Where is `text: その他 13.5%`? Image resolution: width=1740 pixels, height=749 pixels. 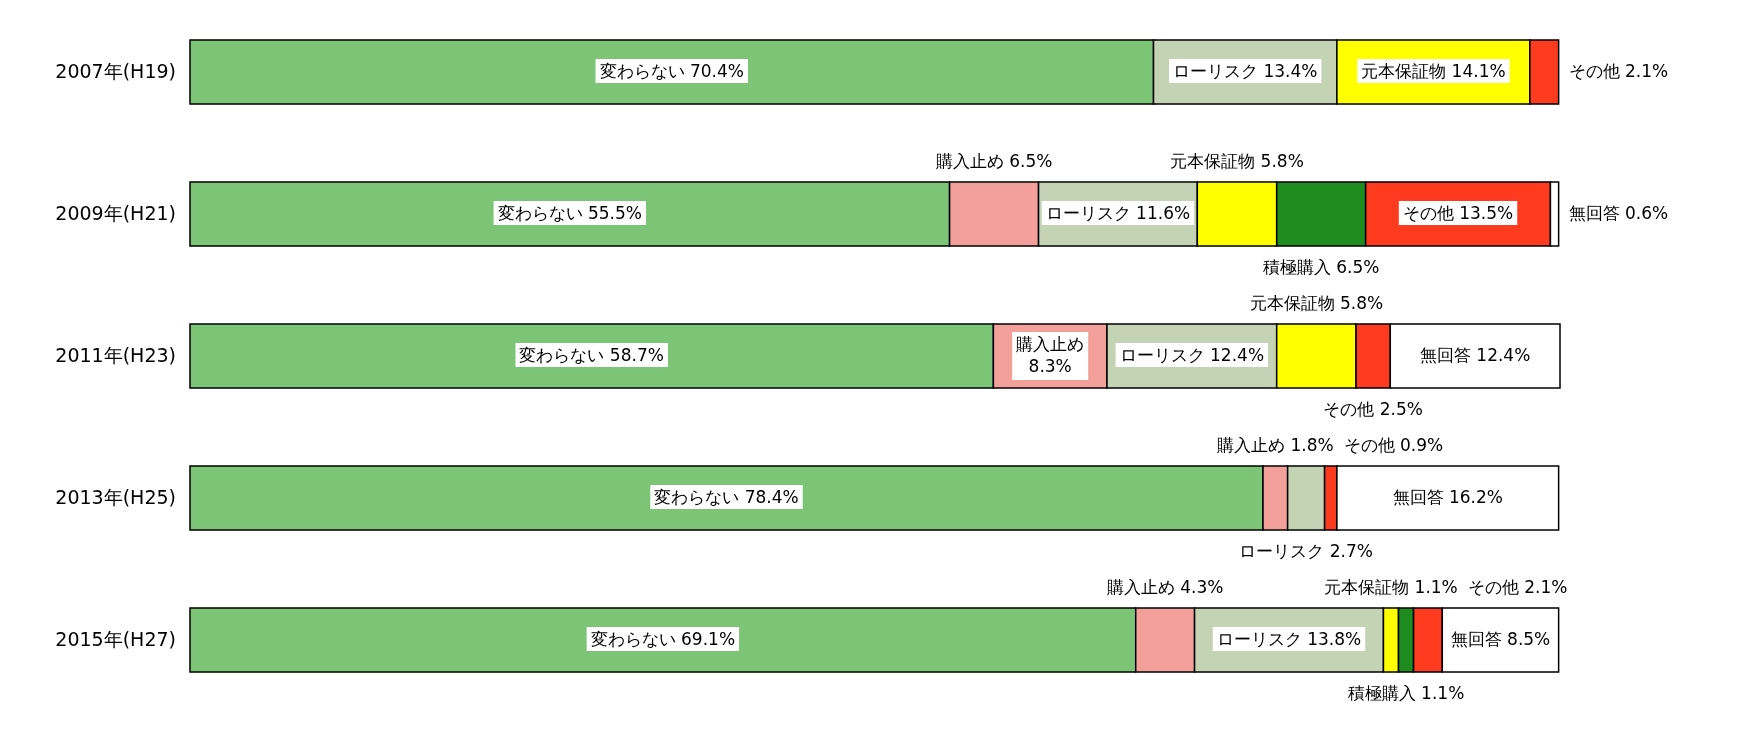
text: その他 13.5% is located at coordinates (1458, 213).